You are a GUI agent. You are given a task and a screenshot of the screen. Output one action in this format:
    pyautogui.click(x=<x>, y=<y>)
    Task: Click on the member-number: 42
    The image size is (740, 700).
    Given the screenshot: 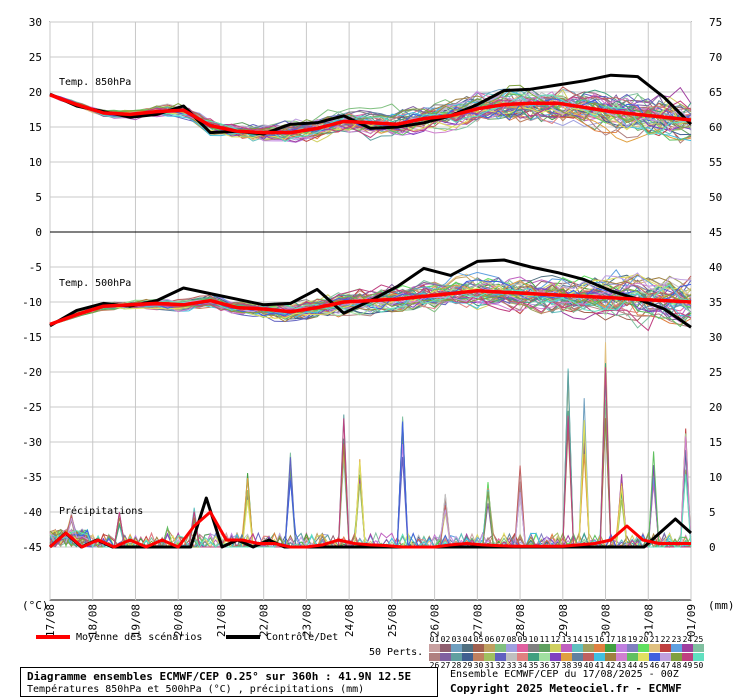 What is the action you would take?
    pyautogui.click(x=610, y=665)
    